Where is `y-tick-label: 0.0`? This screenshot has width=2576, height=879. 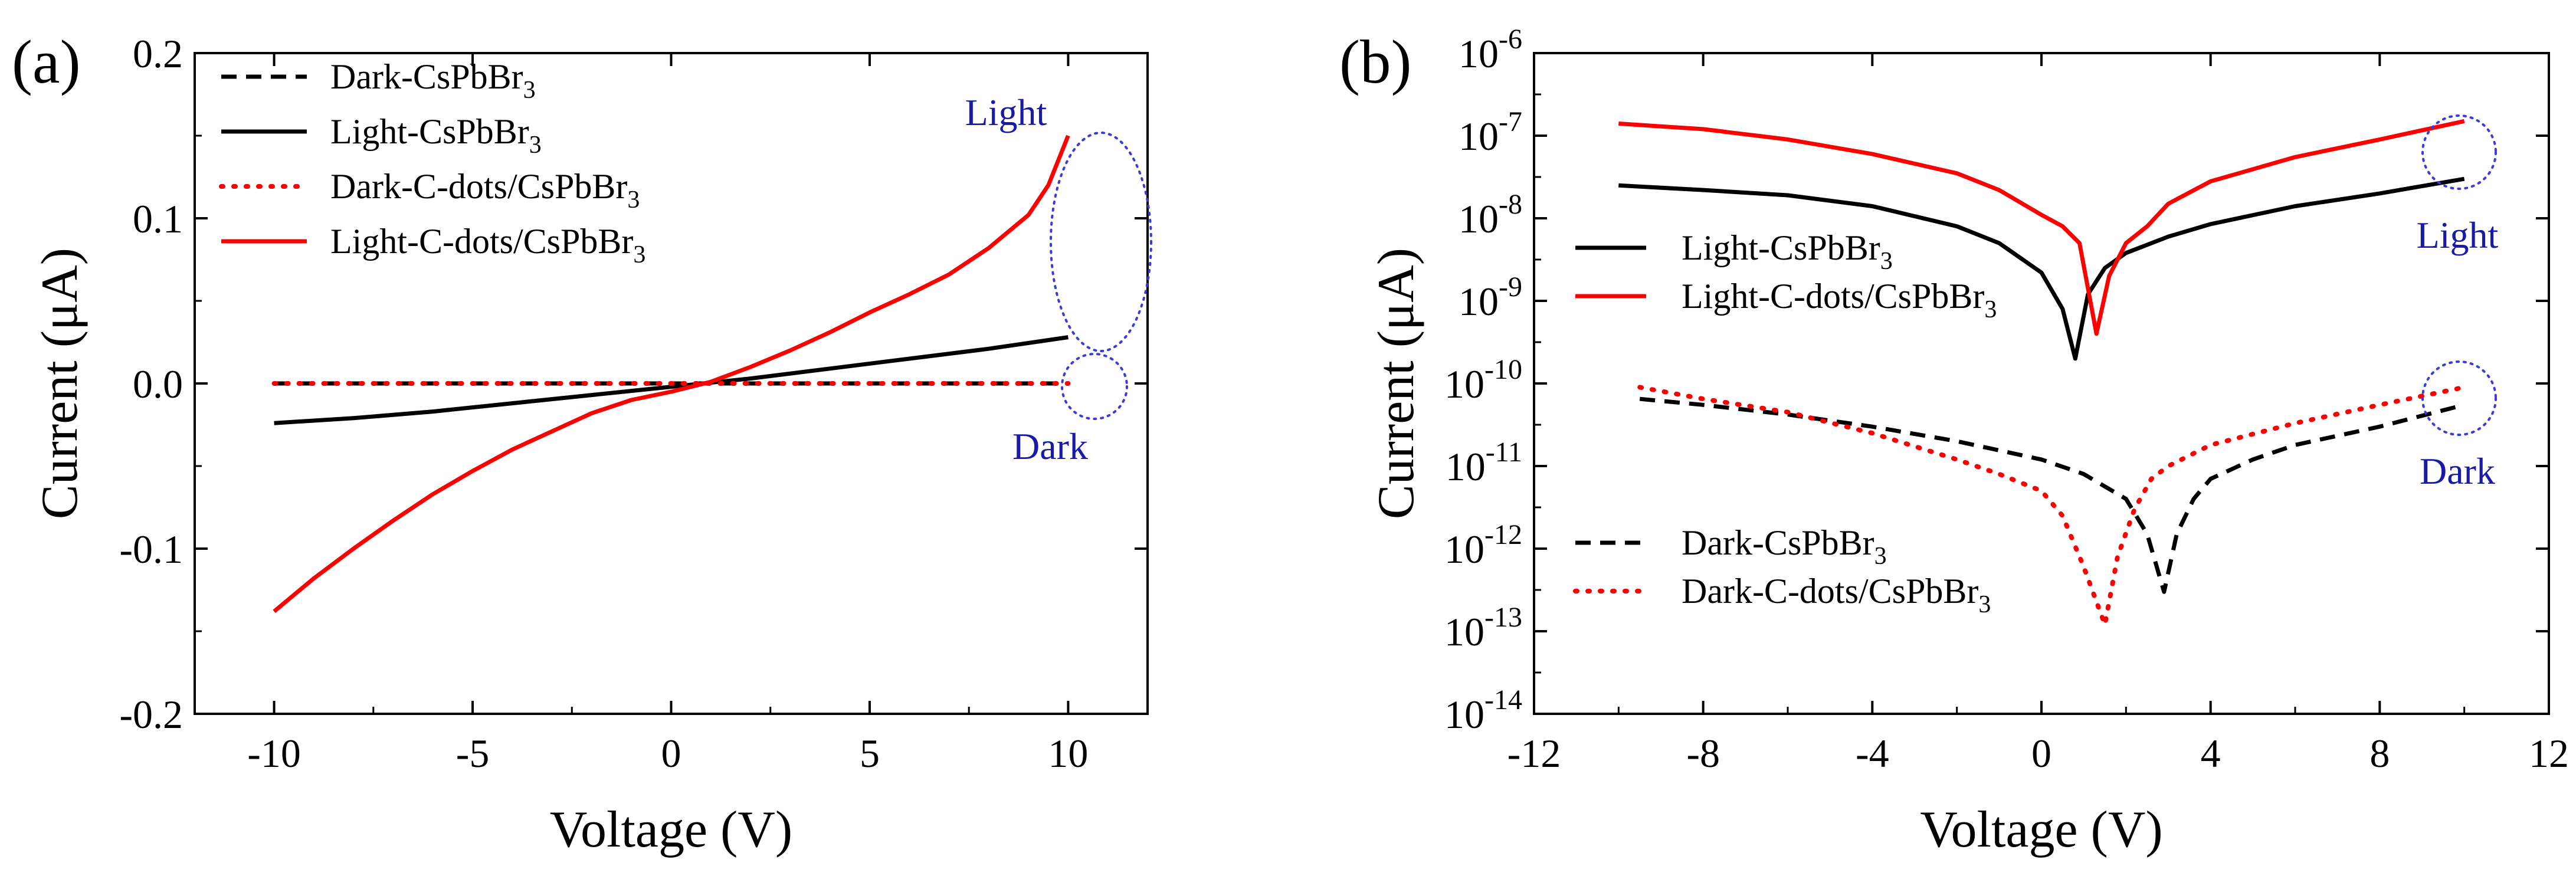 y-tick-label: 0.0 is located at coordinates (158, 384).